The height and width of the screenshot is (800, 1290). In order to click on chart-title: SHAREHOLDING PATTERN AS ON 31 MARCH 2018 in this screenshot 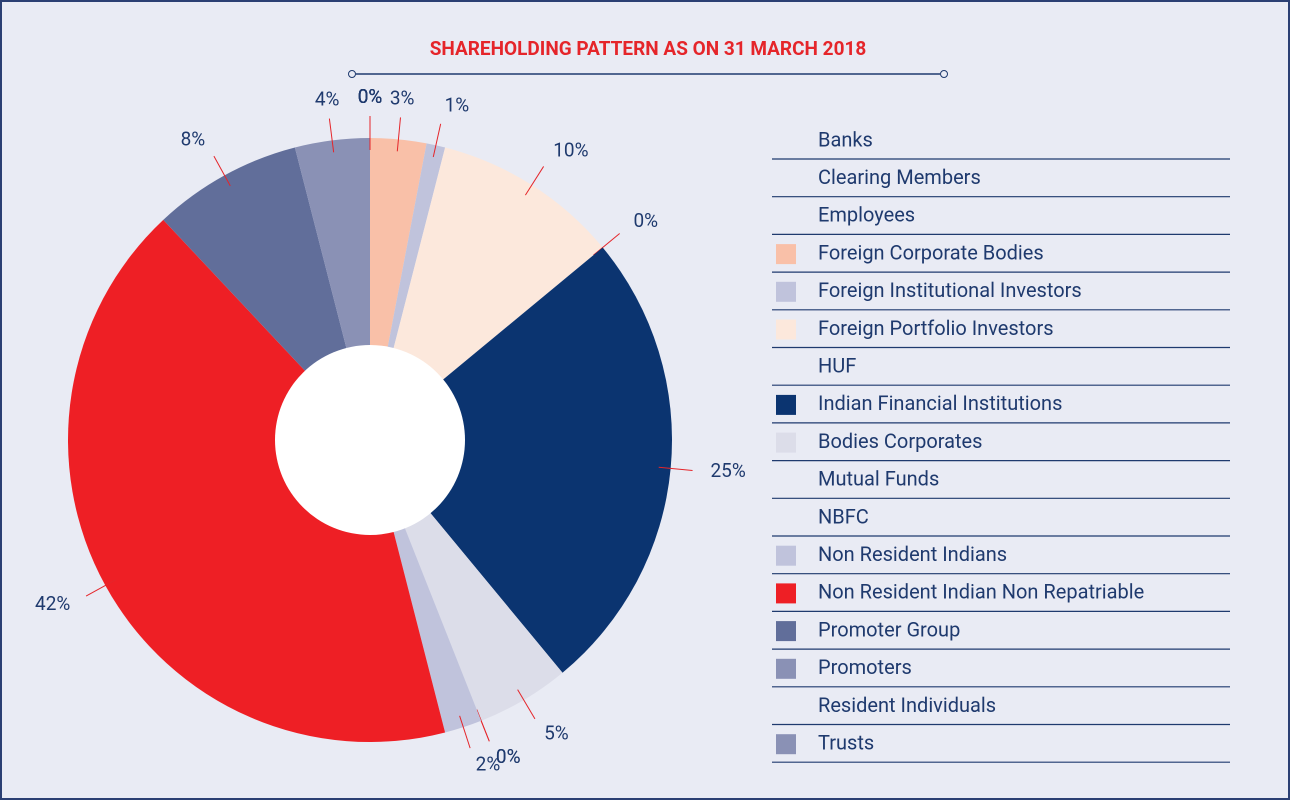, I will do `click(648, 48)`.